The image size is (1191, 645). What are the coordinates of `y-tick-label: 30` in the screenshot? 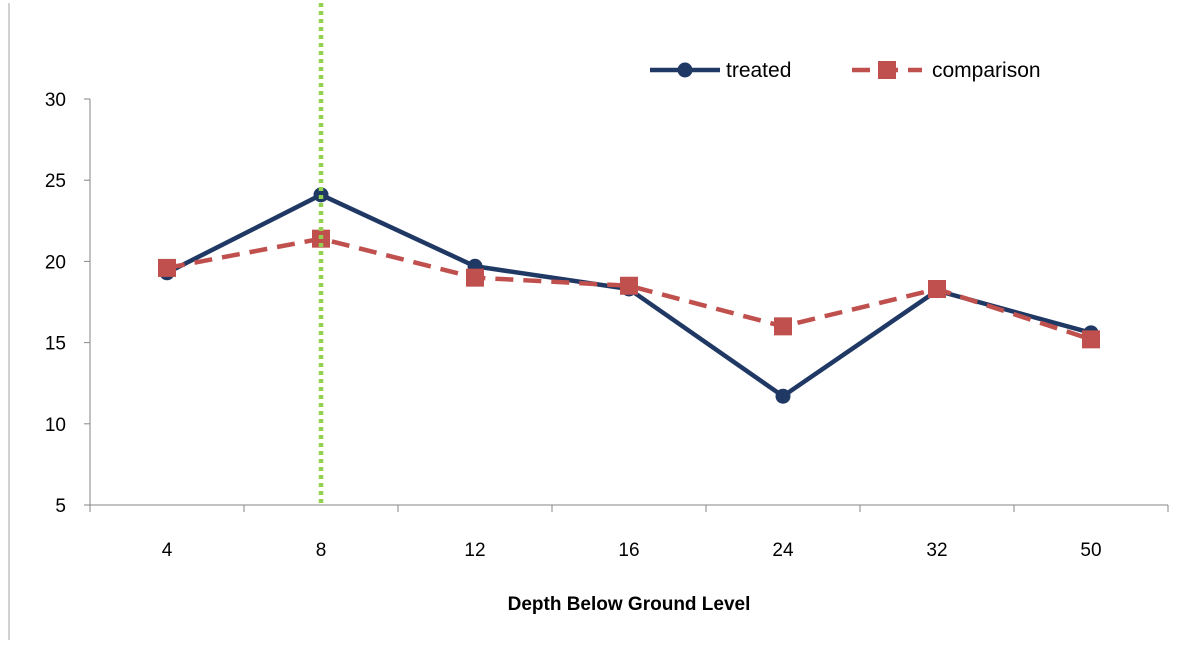 It's located at (55, 100).